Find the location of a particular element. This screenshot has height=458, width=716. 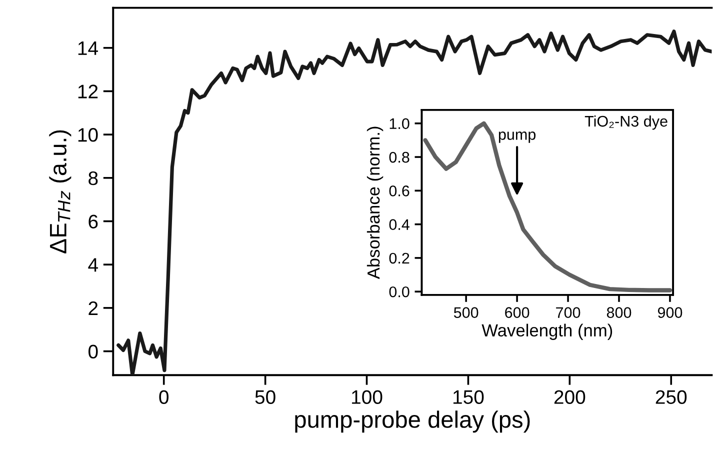

y-tick-label: 10 is located at coordinates (88, 135).